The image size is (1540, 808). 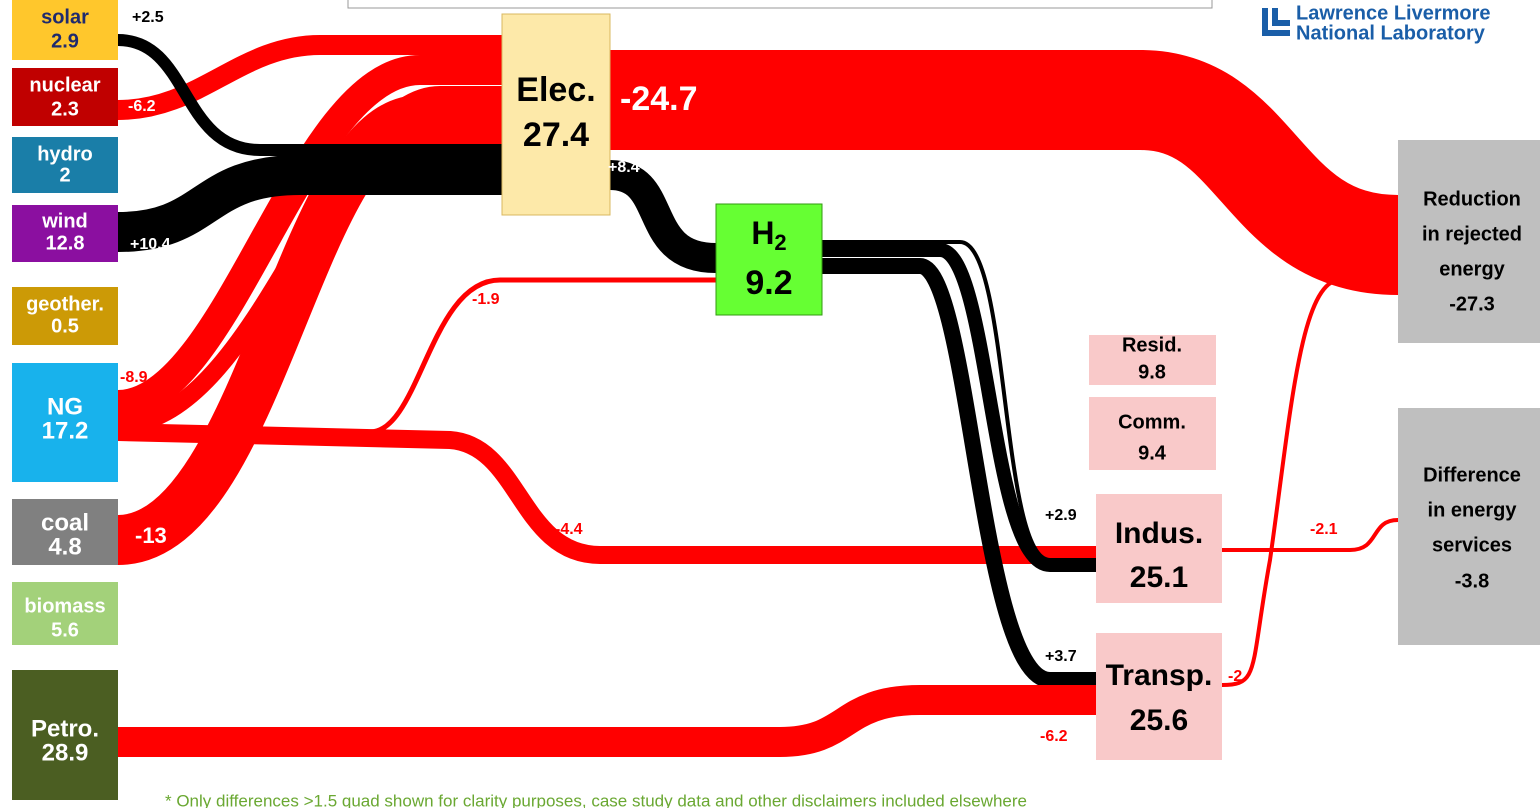 I want to click on flow-label: +2.9, so click(x=1061, y=515).